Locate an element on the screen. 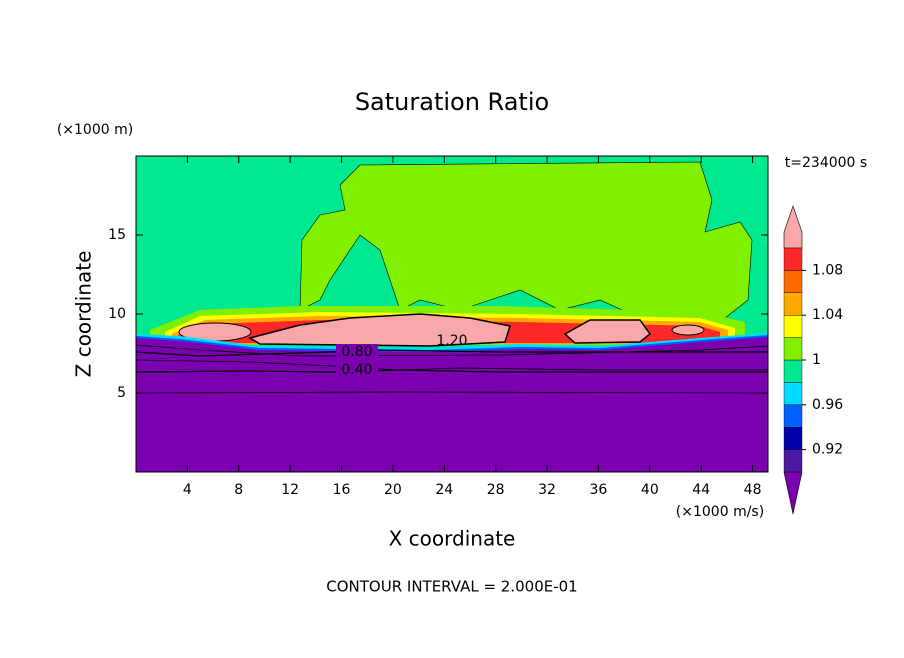  footer: CONTOUR INTERVAL = 2.000E-01 is located at coordinates (451, 587).